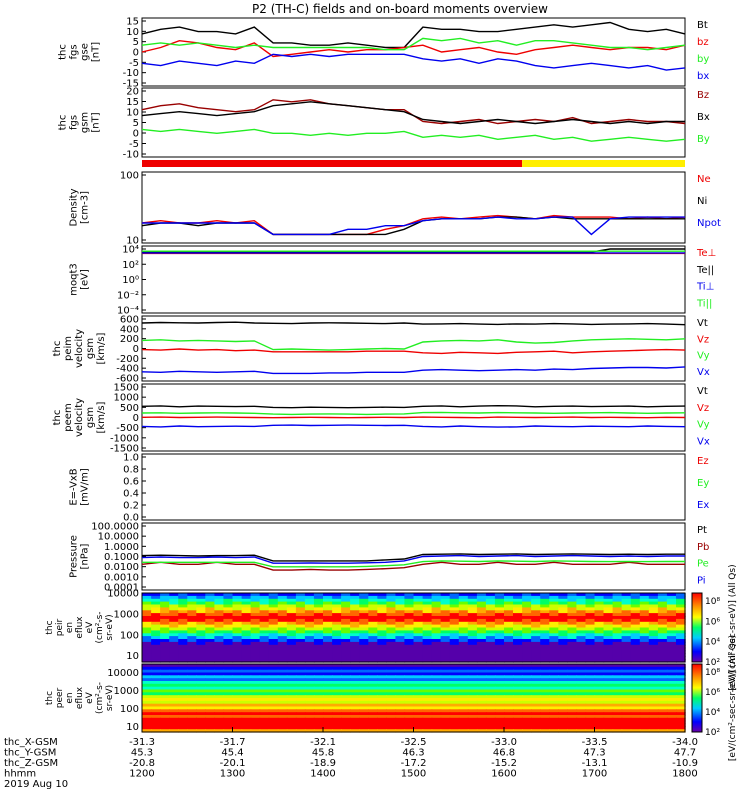 The width and height of the screenshot is (750, 804). Describe the element at coordinates (603, 163) in the screenshot. I see `status-bar-segment` at that location.